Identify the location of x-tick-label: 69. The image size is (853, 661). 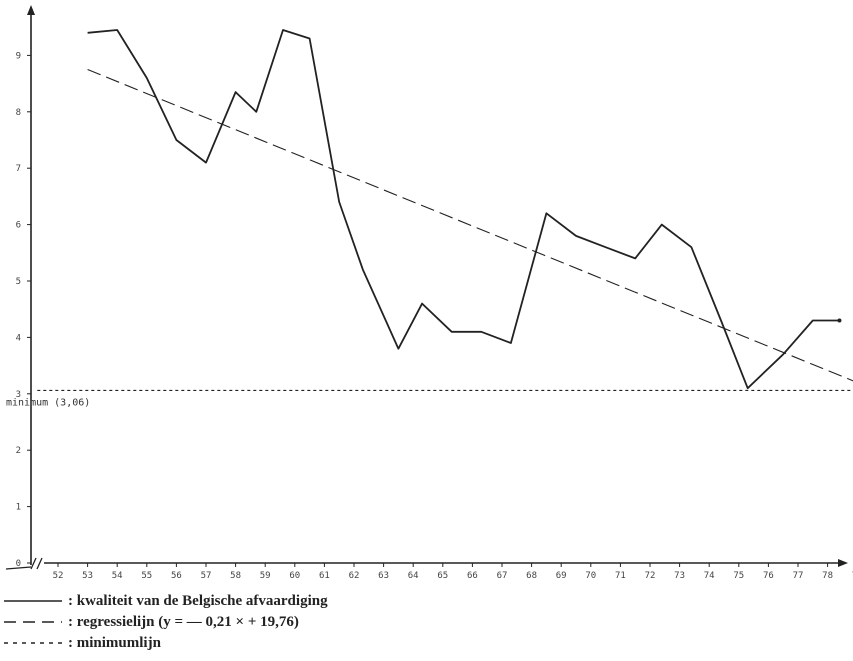
(561, 576).